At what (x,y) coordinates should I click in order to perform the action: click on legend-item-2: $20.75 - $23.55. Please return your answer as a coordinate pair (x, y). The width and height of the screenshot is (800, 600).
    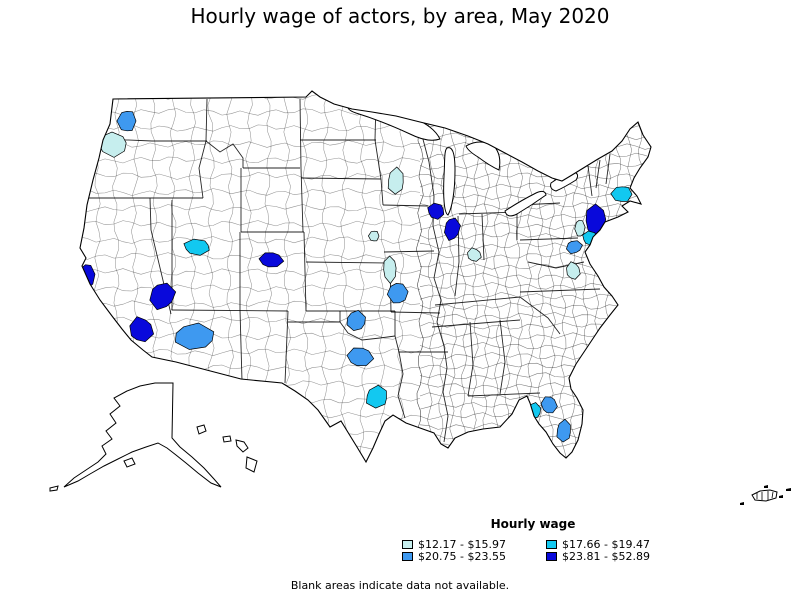
    Looking at the image, I should click on (461, 556).